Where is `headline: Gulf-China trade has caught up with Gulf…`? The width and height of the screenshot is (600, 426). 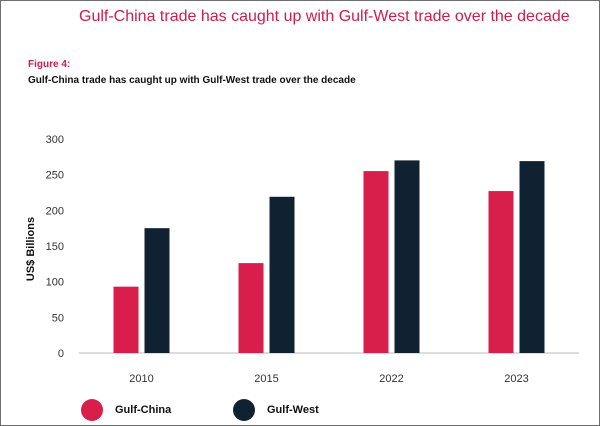
headline: Gulf-China trade has caught up with Gulf… is located at coordinates (324, 16).